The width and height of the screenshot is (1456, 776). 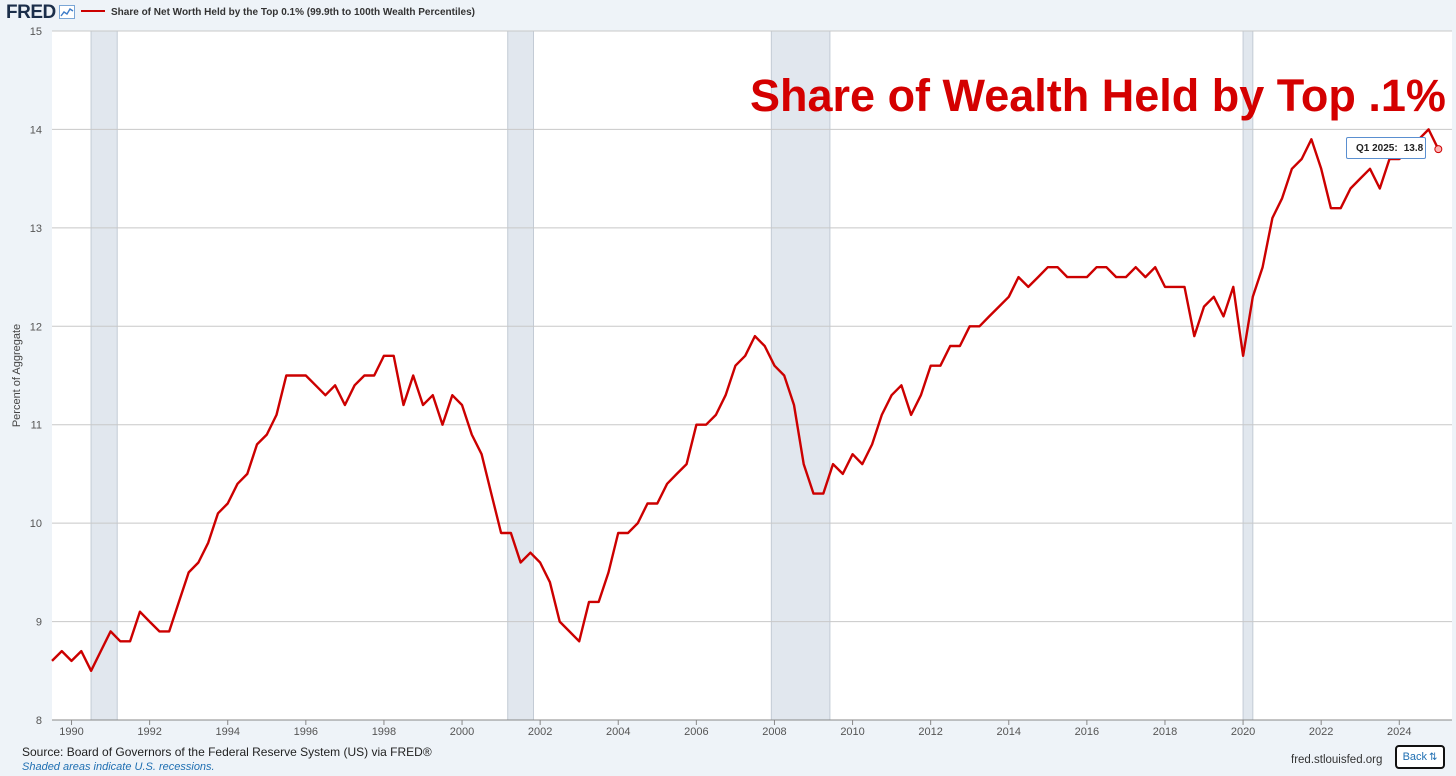 I want to click on y-tick-label: 8, so click(x=39, y=721).